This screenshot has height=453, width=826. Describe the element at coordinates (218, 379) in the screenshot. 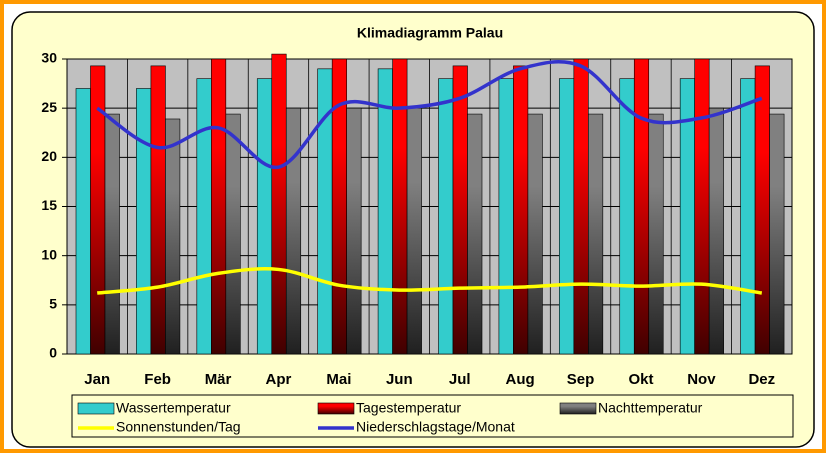

I see `x-tick-label: Mär` at that location.